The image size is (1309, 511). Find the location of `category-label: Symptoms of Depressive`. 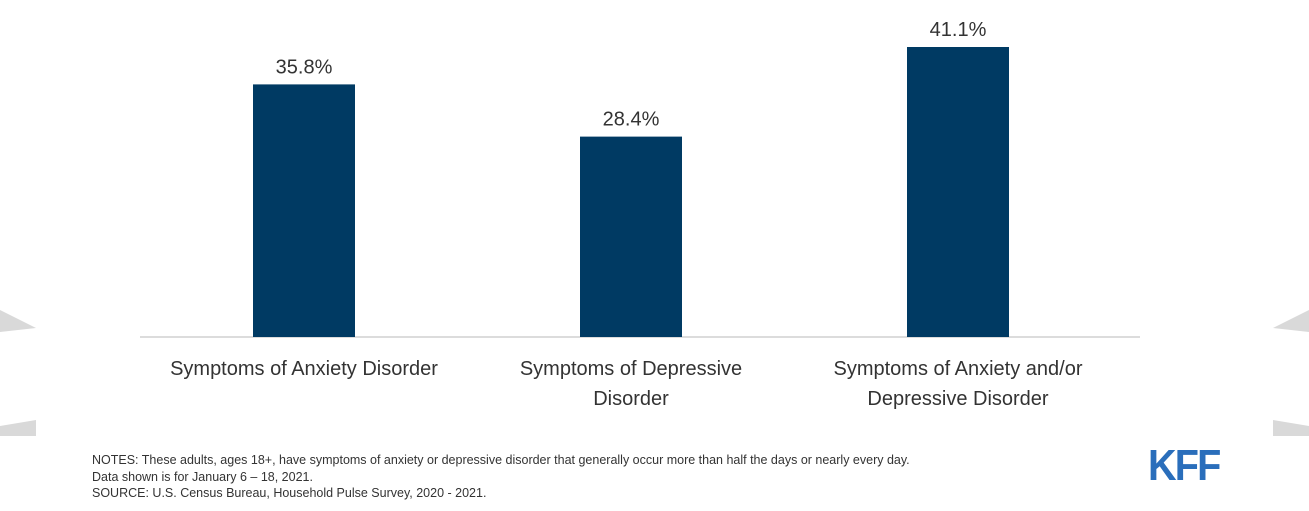

category-label: Symptoms of Depressive is located at coordinates (631, 369).